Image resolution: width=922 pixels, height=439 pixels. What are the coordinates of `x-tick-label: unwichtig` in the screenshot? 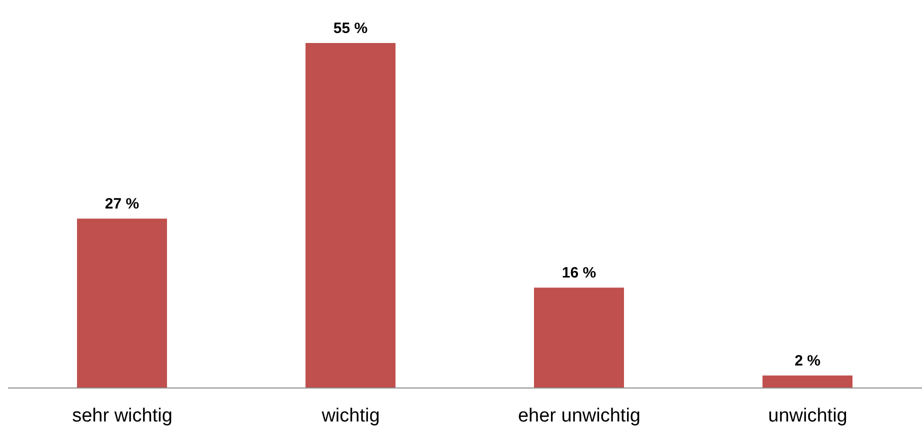 It's located at (808, 415).